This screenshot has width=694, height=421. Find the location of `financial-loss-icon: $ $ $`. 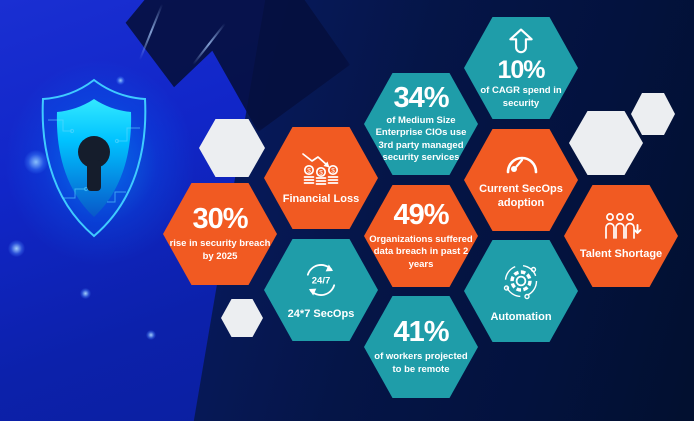

financial-loss-icon: $ $ $ is located at coordinates (321, 168).